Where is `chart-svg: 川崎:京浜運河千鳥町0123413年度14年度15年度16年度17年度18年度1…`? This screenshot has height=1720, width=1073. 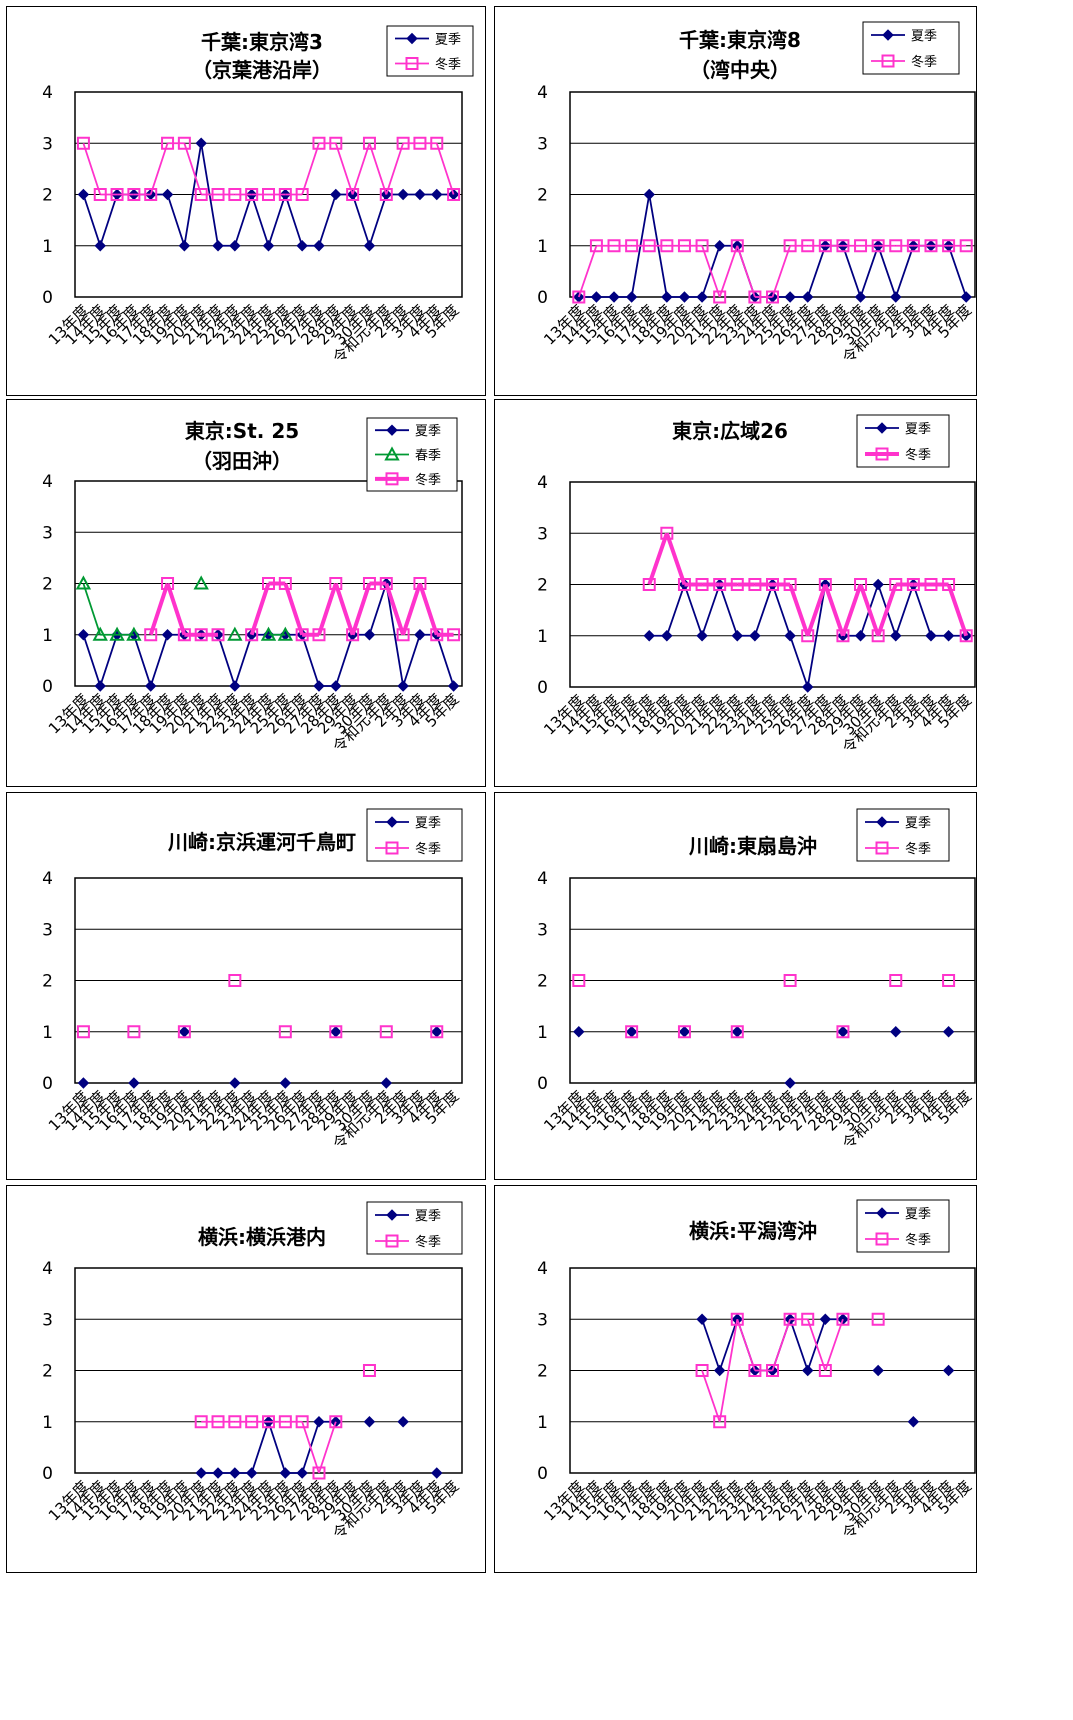 chart-svg: 川崎:京浜運河千鳥町0123413年度14年度15年度16年度17年度18年度1… is located at coordinates (252, 980).